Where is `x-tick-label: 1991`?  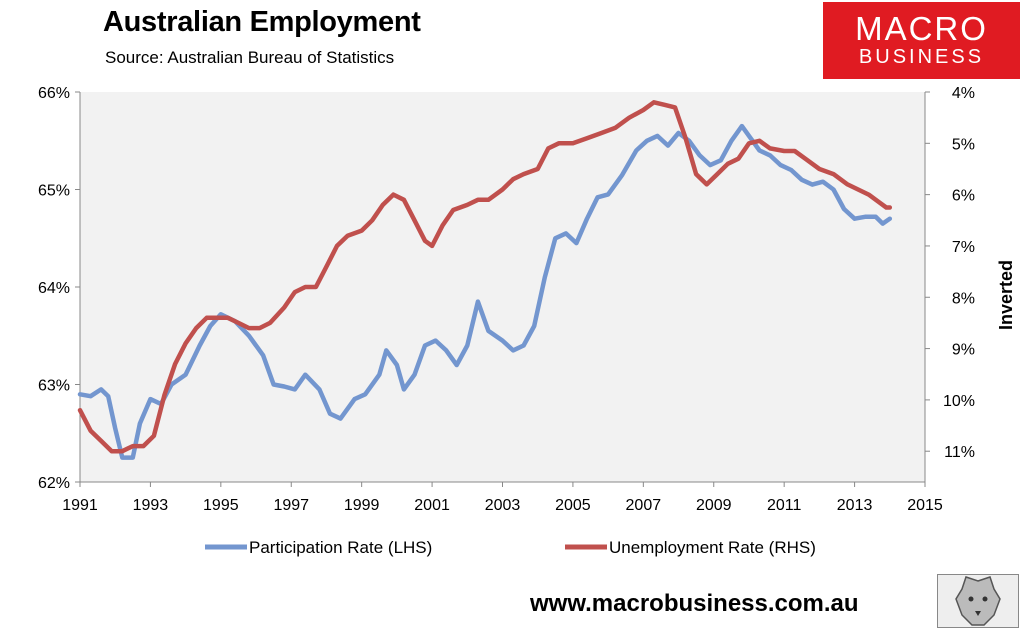 x-tick-label: 1991 is located at coordinates (80, 505).